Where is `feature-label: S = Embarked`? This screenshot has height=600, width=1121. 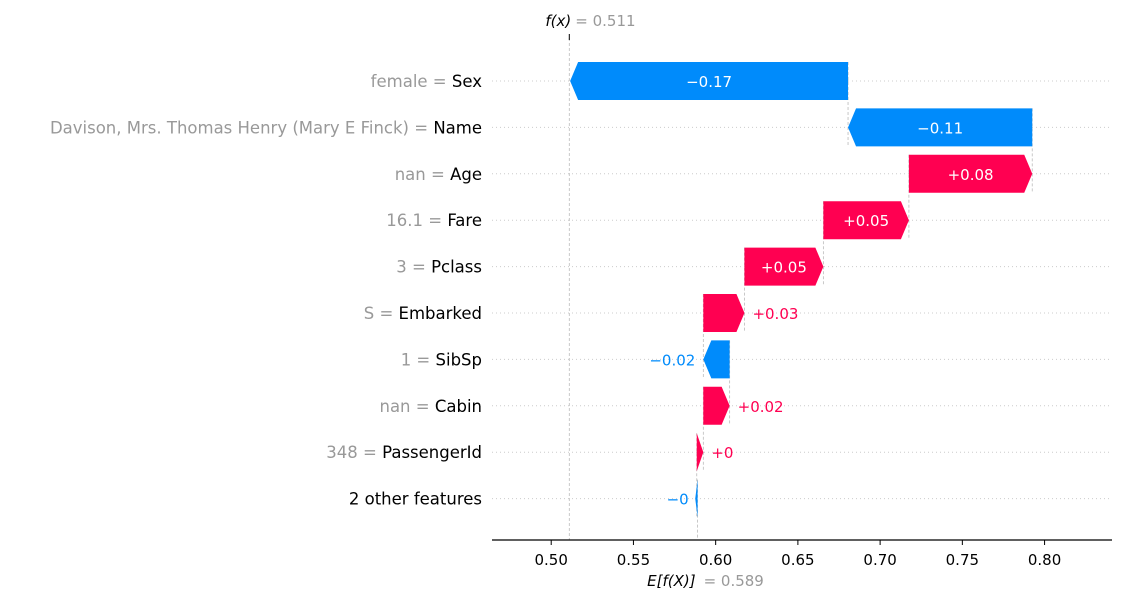
feature-label: S = Embarked is located at coordinates (423, 313).